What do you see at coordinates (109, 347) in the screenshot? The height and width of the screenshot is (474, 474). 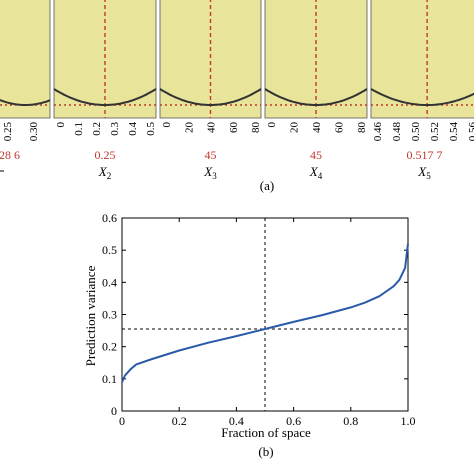 I see `y-tick-label: 0.2` at bounding box center [109, 347].